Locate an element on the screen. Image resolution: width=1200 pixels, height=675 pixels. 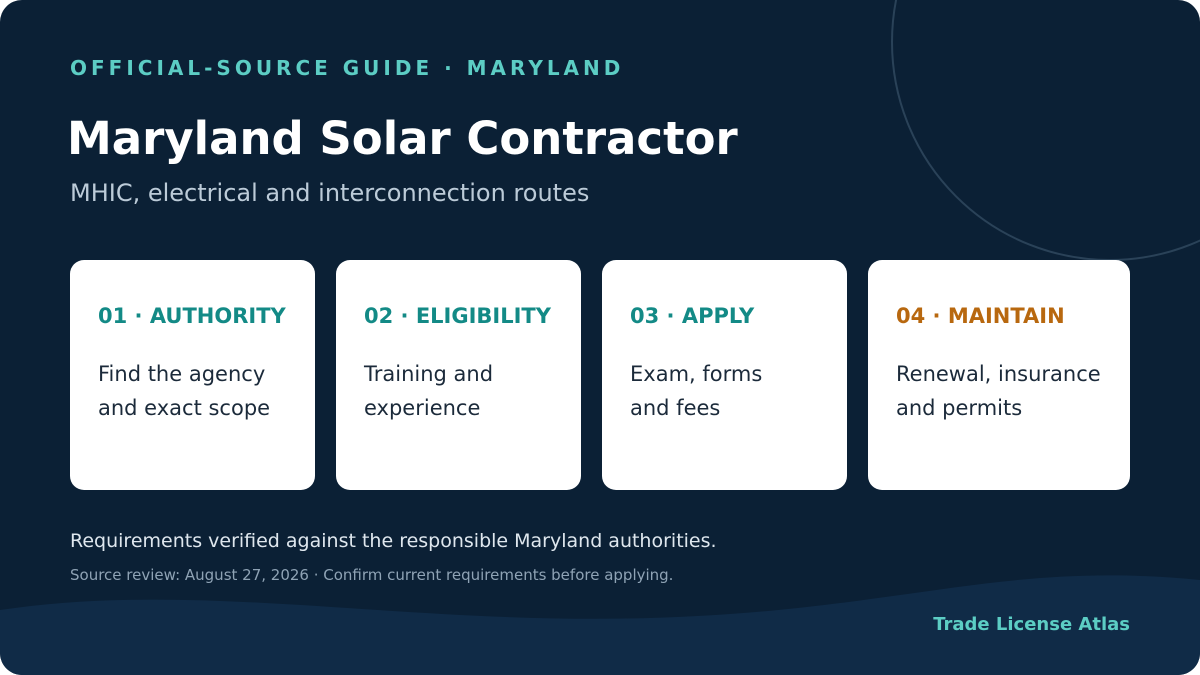
card-label: 04 · MAINTAIN is located at coordinates (980, 316).